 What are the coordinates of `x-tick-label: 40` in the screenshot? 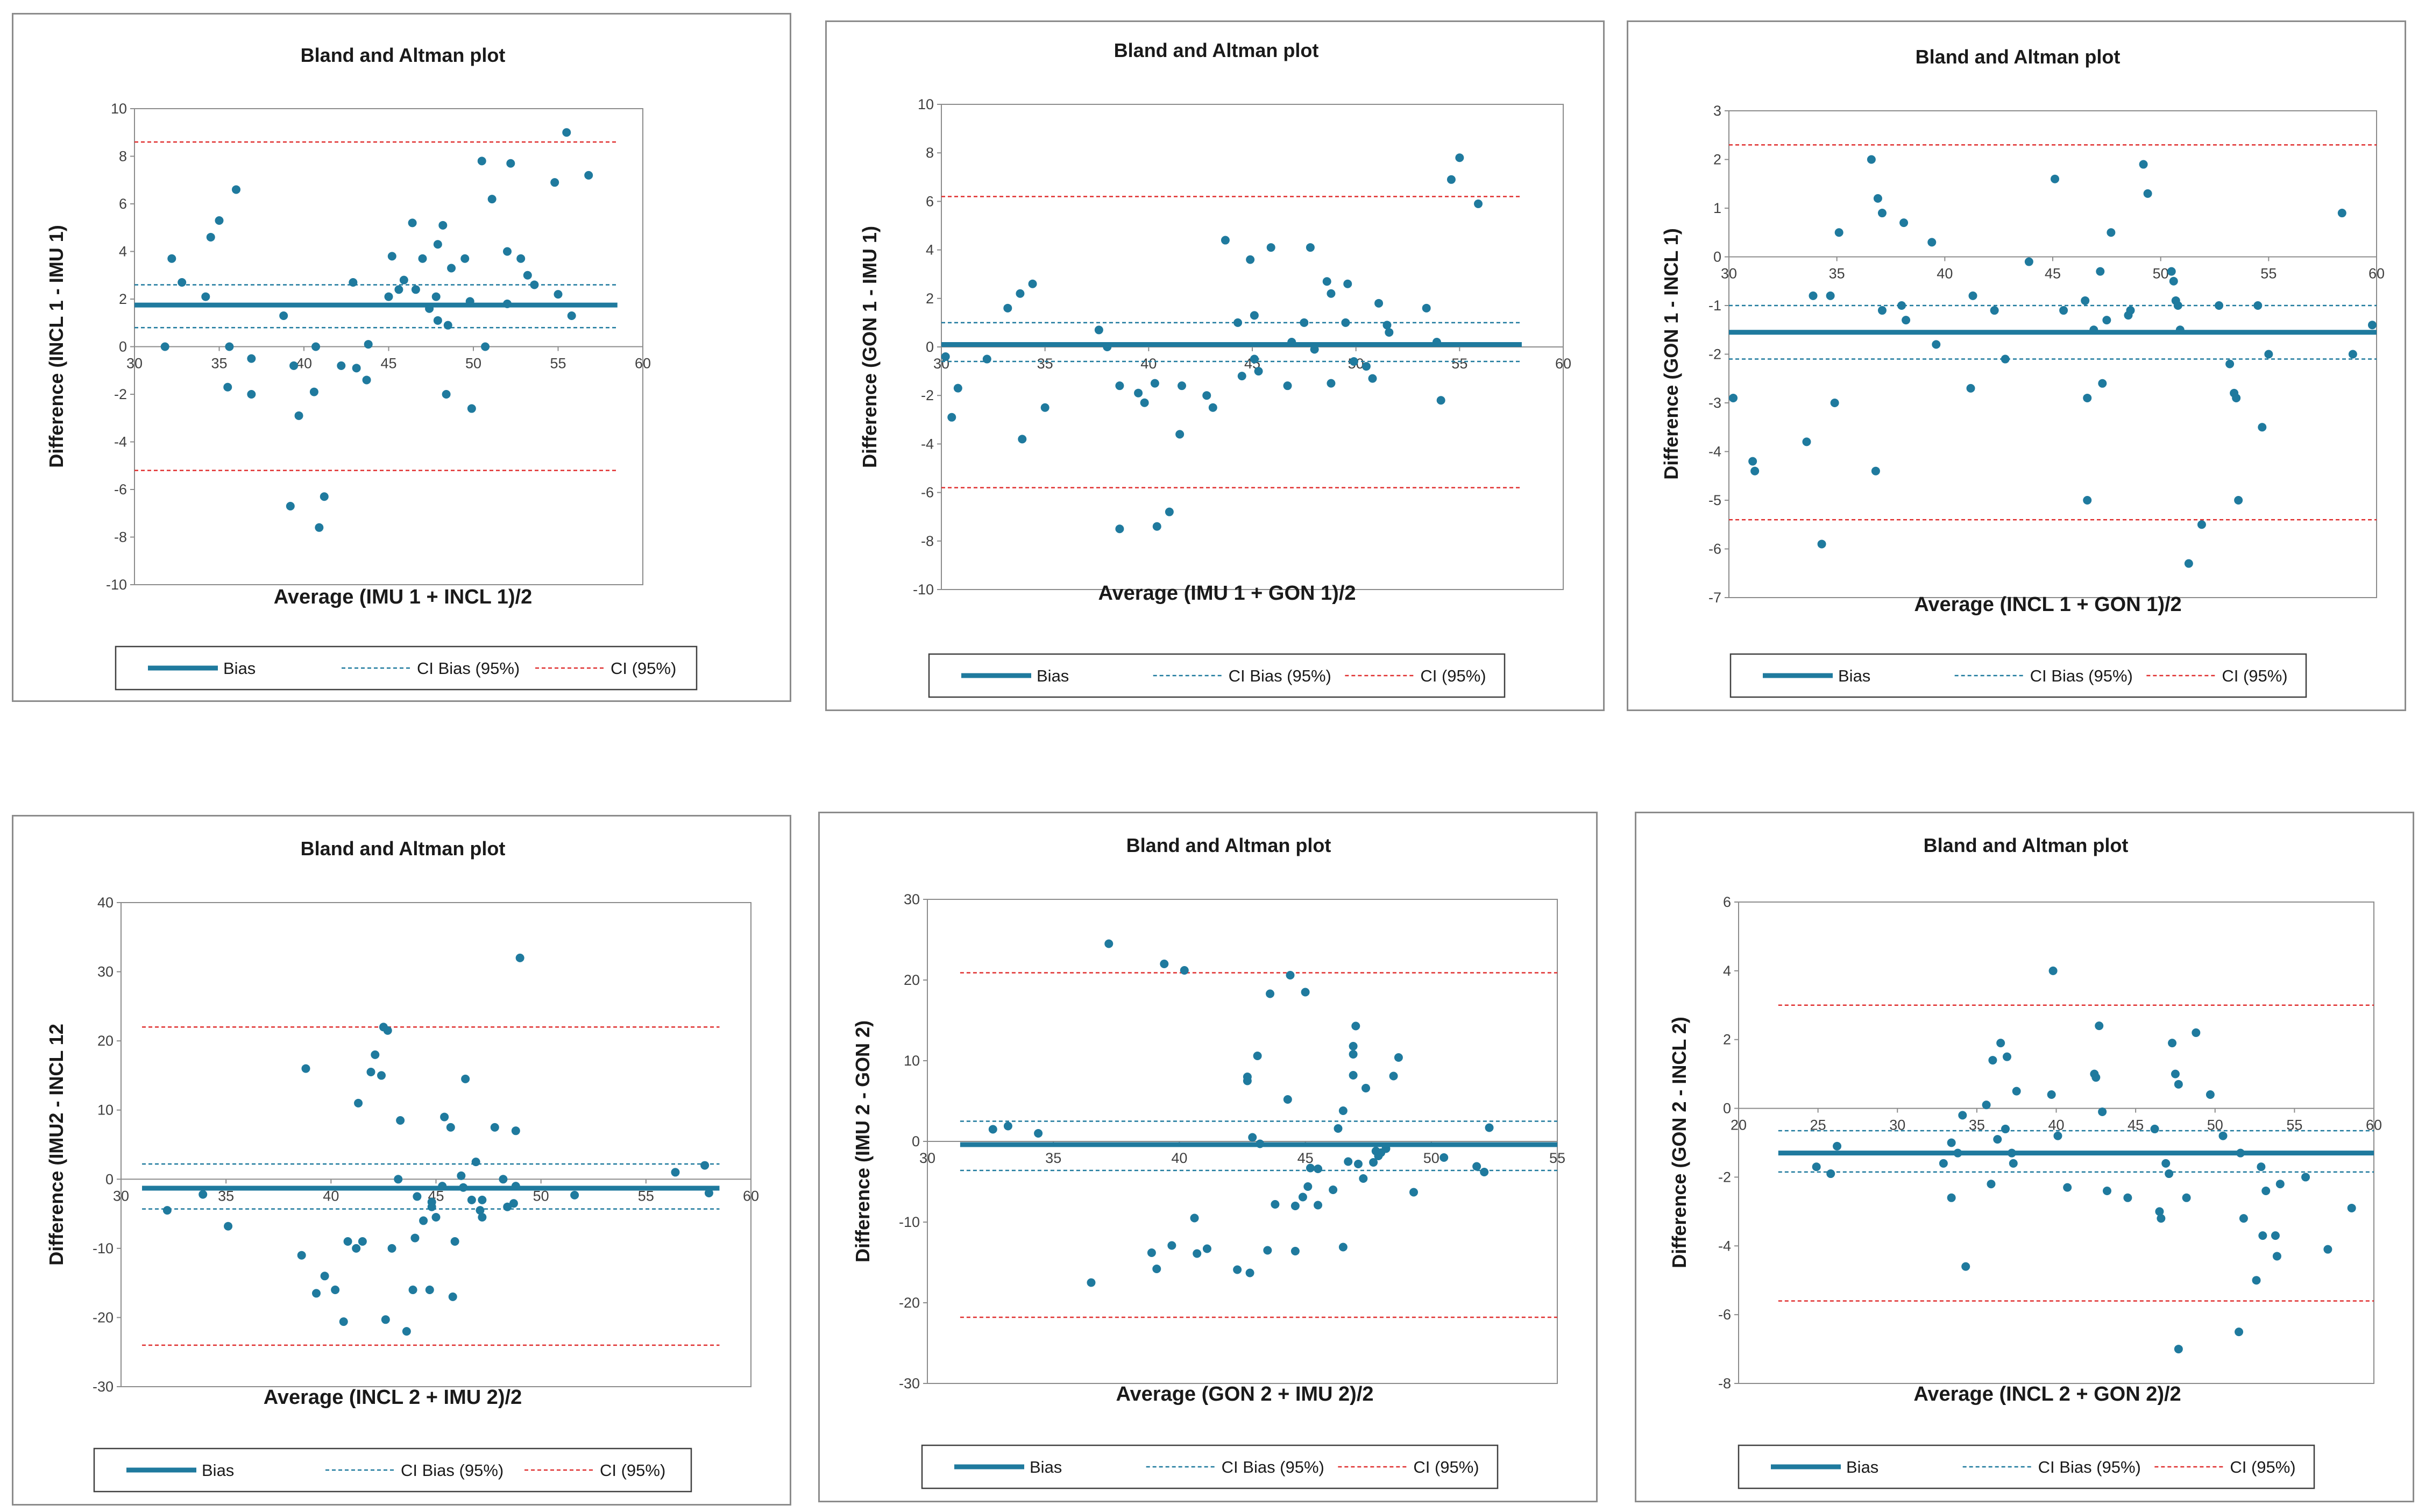 It's located at (1179, 1158).